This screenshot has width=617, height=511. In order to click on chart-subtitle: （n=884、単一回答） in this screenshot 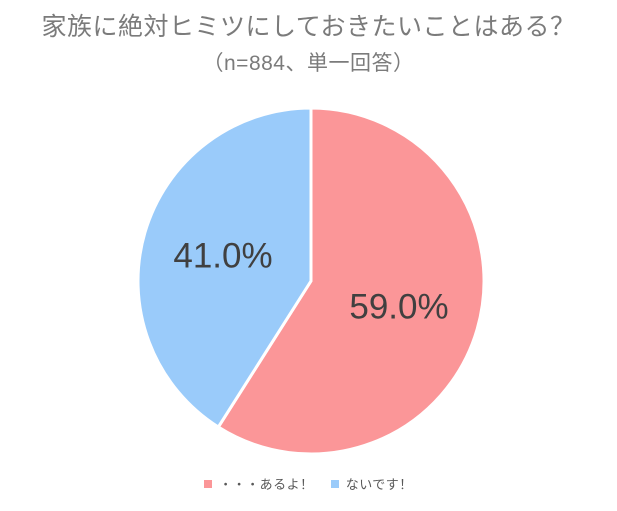, I will do `click(308, 63)`.